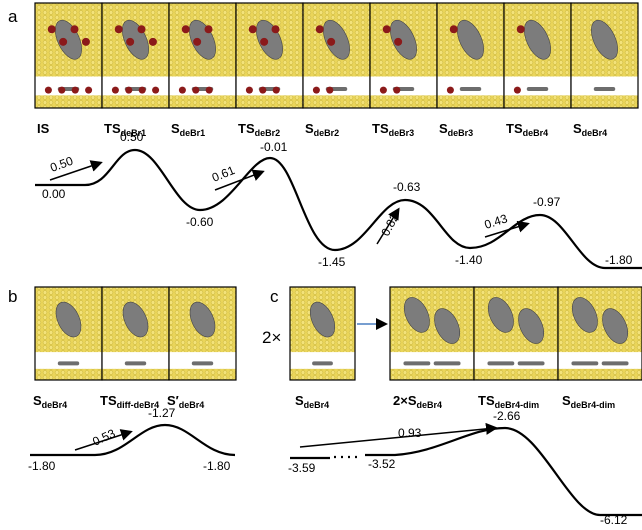 The height and width of the screenshot is (530, 642). Describe the element at coordinates (382, 464) in the screenshot. I see `energy-label: -3.52` at that location.